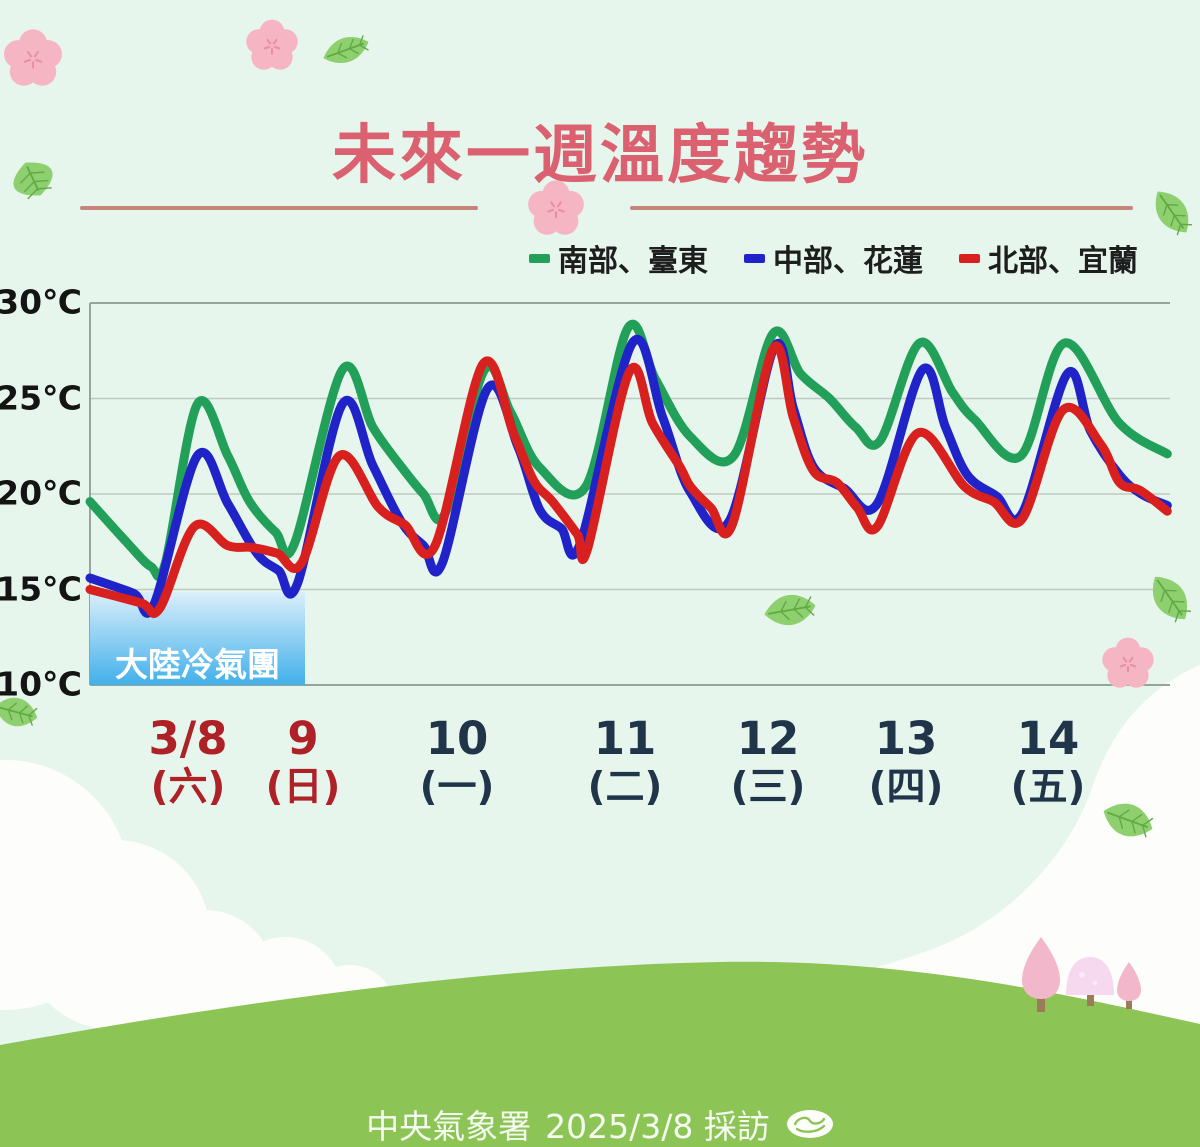 This screenshot has width=1200, height=1147. What do you see at coordinates (279, 208) in the screenshot?
I see `title-divider-left` at bounding box center [279, 208].